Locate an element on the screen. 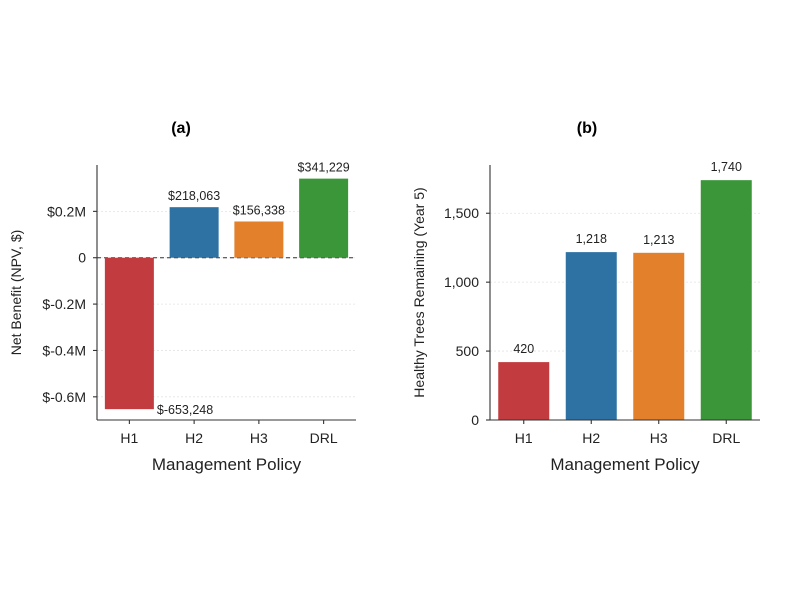 The width and height of the screenshot is (800, 600). y-tick-label: $-0.4M is located at coordinates (64, 350).